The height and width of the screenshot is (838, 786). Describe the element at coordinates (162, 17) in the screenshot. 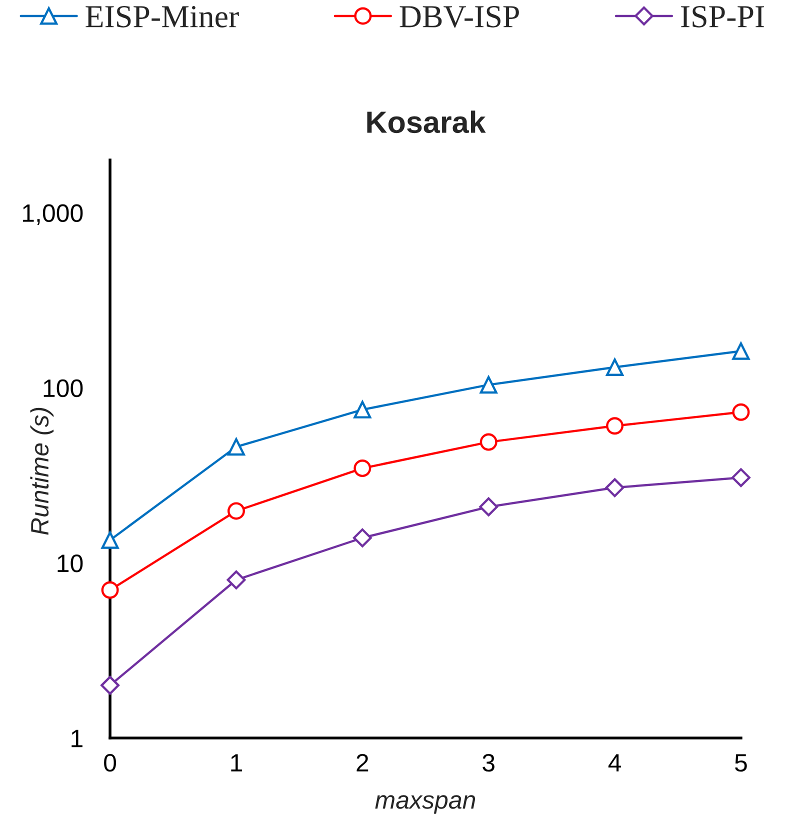

I see `legend-label: EISP-Miner` at that location.